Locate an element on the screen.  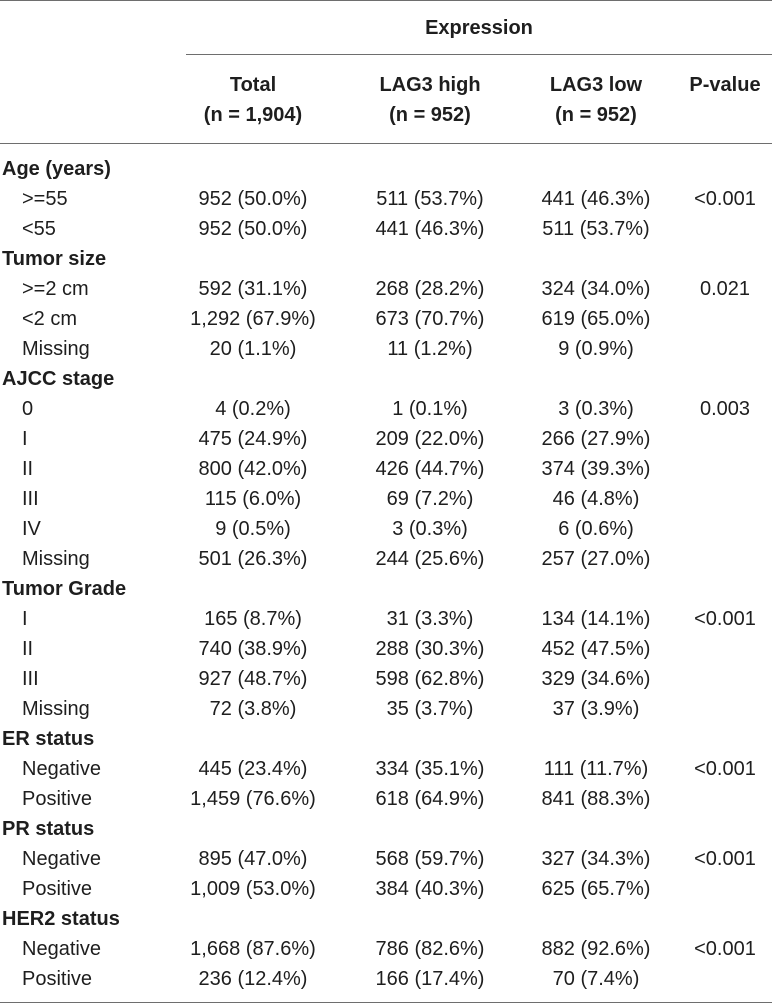
section-header-row: Tumor Grade is located at coordinates (386, 589).